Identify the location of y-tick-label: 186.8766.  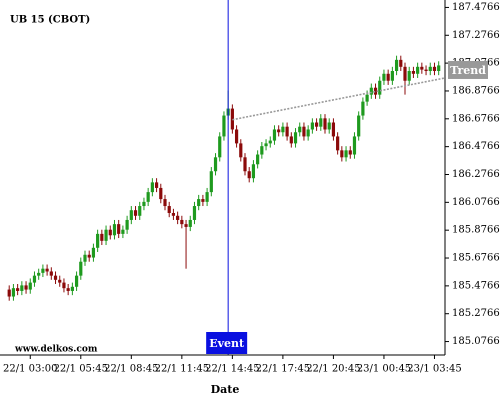
(476, 90).